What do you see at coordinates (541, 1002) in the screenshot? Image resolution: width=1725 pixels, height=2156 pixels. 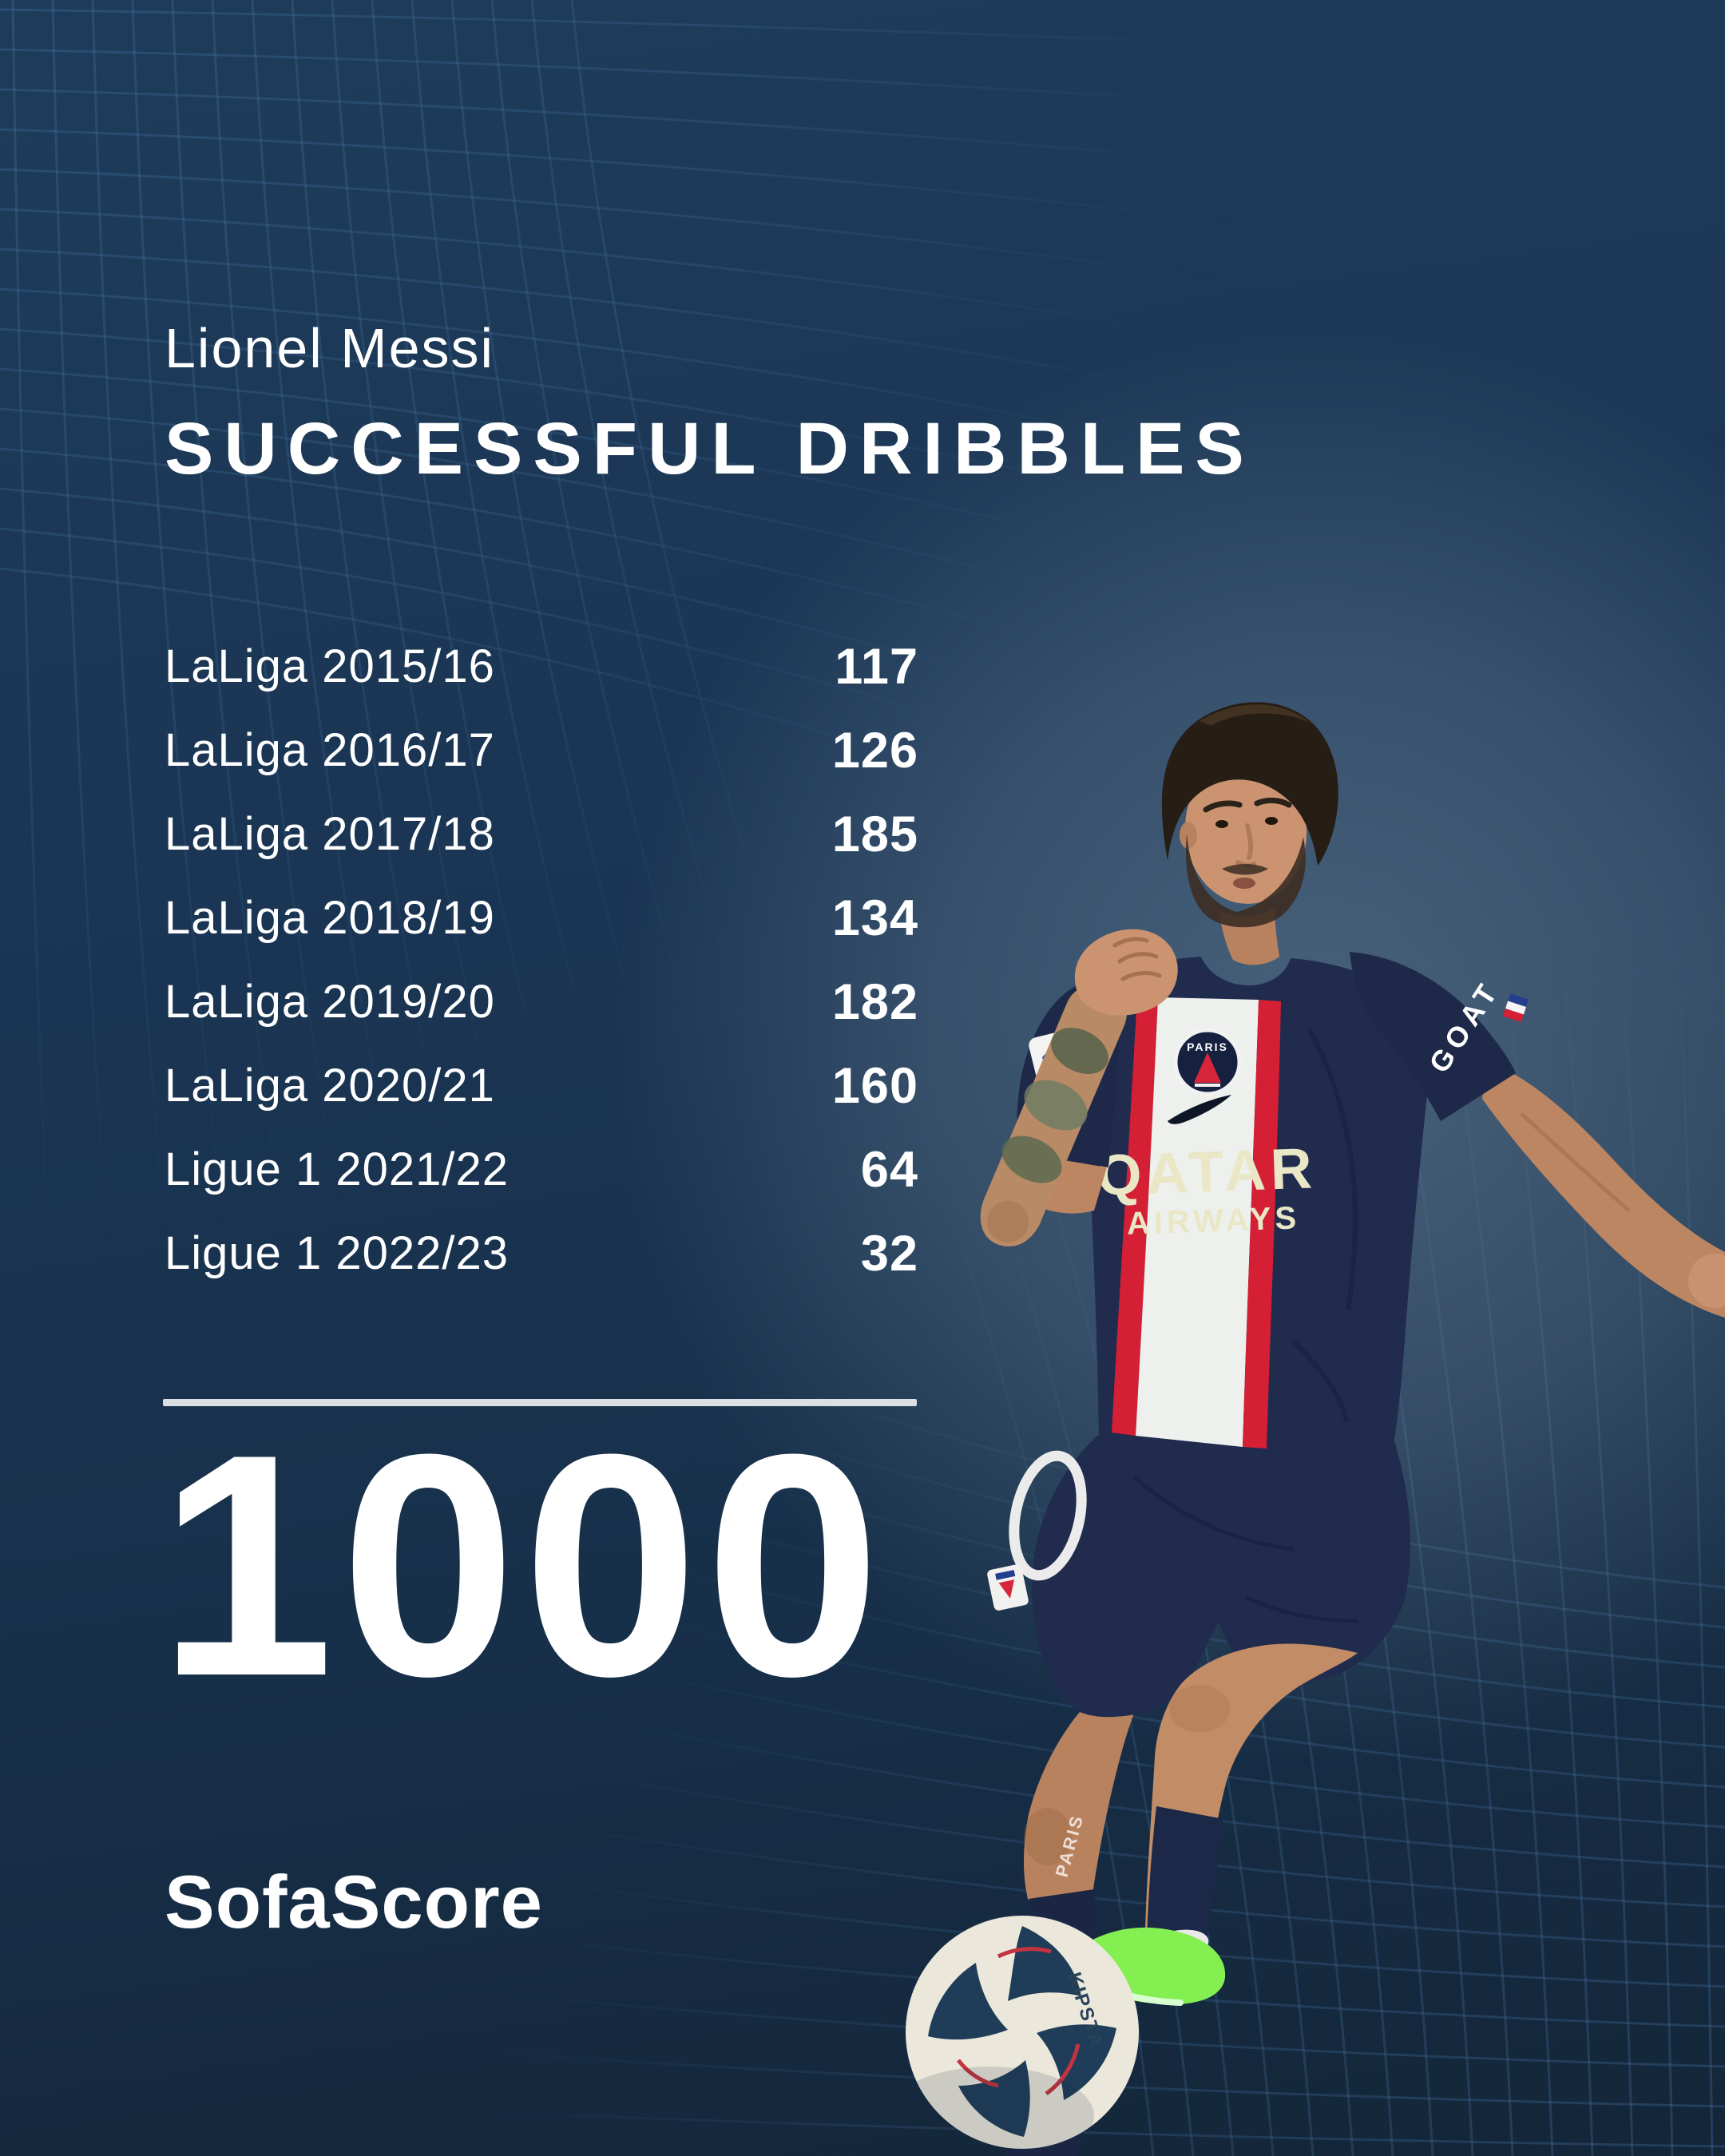 I see `stat-row: LaLiga 2019/20 182` at bounding box center [541, 1002].